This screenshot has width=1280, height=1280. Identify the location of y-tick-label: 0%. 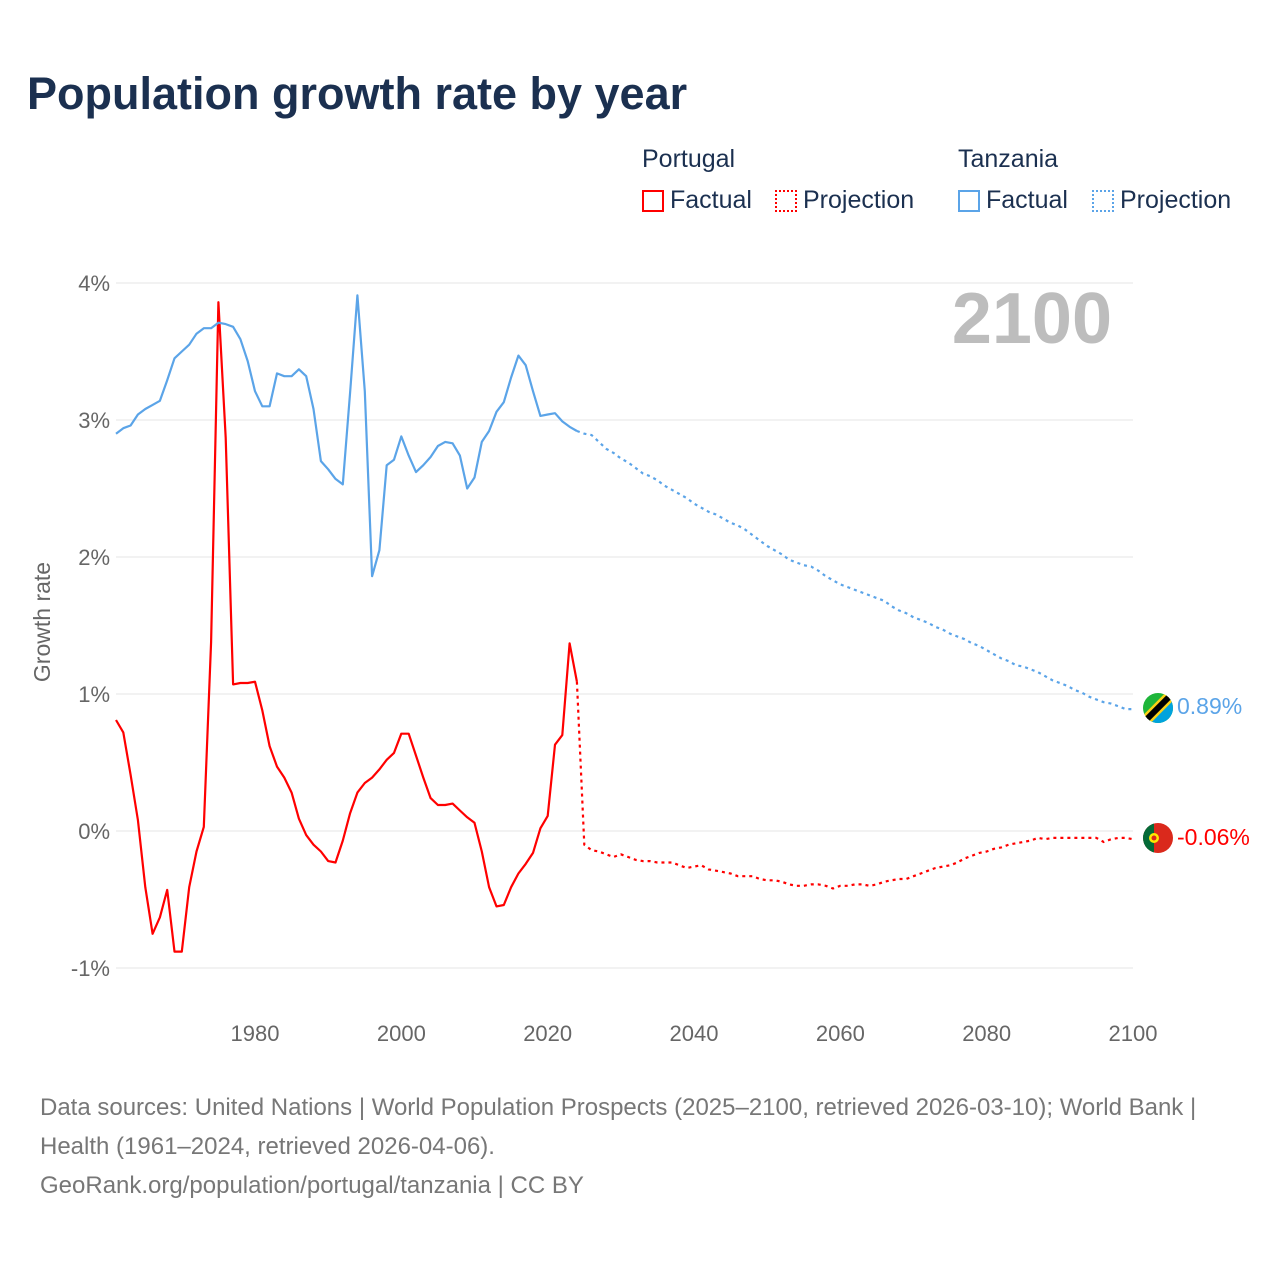
(94, 831).